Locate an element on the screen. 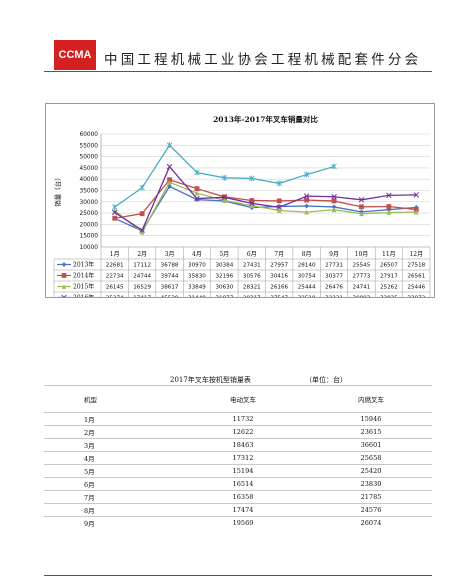 This screenshot has width=459, height=583. y-tick-label: 55000 is located at coordinates (89, 146).